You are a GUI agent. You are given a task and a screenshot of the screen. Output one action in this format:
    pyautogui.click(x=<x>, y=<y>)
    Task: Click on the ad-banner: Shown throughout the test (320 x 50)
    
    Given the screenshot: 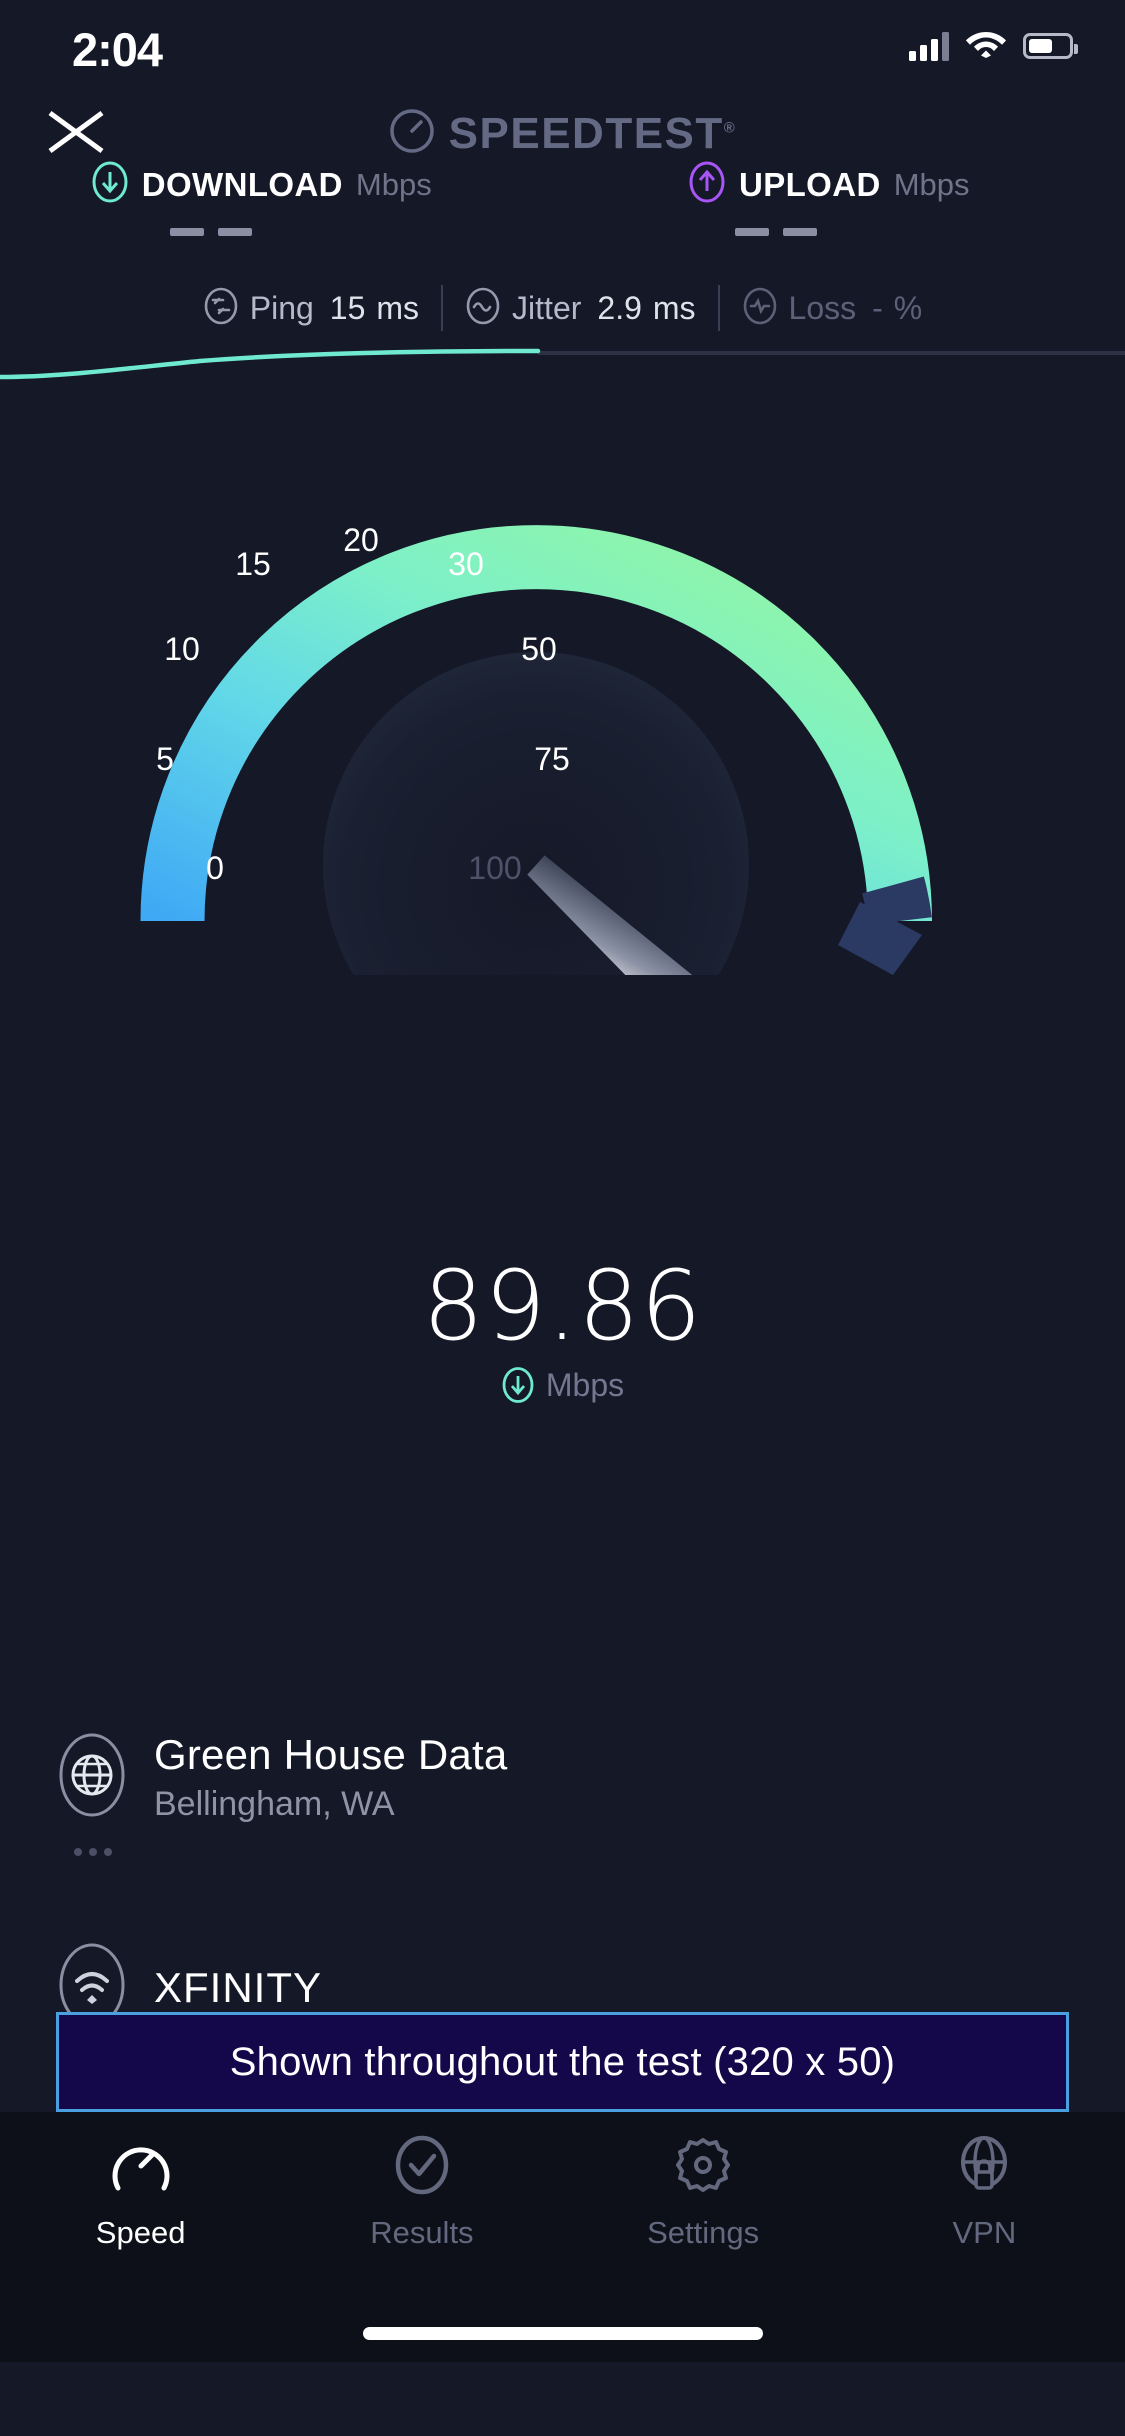 What is the action you would take?
    pyautogui.click(x=562, y=2062)
    